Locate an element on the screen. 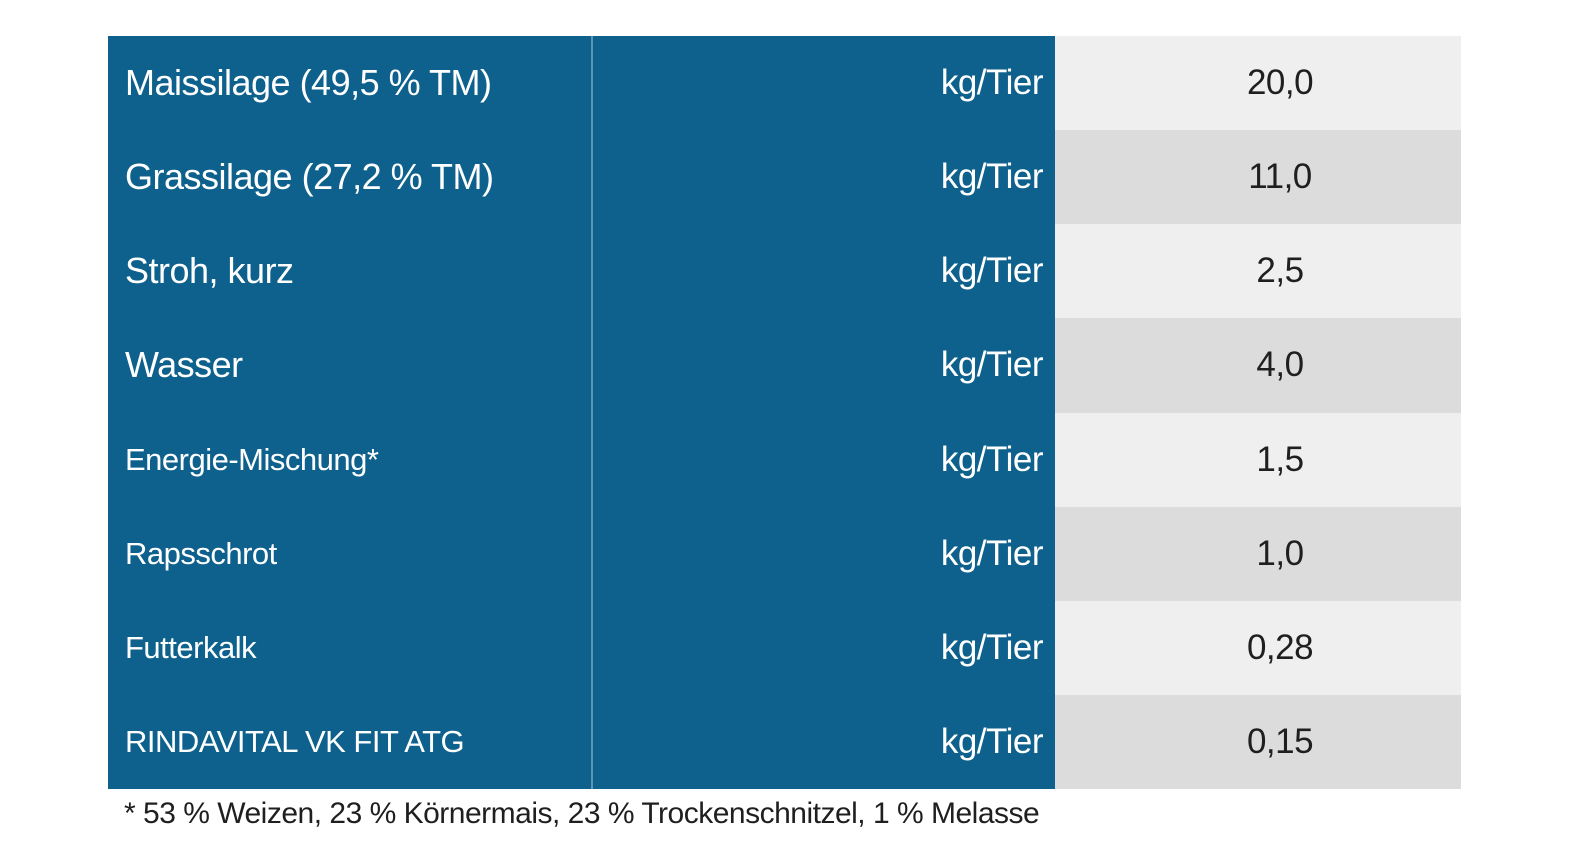 This screenshot has width=1575, height=844. table-row: Futterkalk kg/Tier 0,28 is located at coordinates (784, 648).